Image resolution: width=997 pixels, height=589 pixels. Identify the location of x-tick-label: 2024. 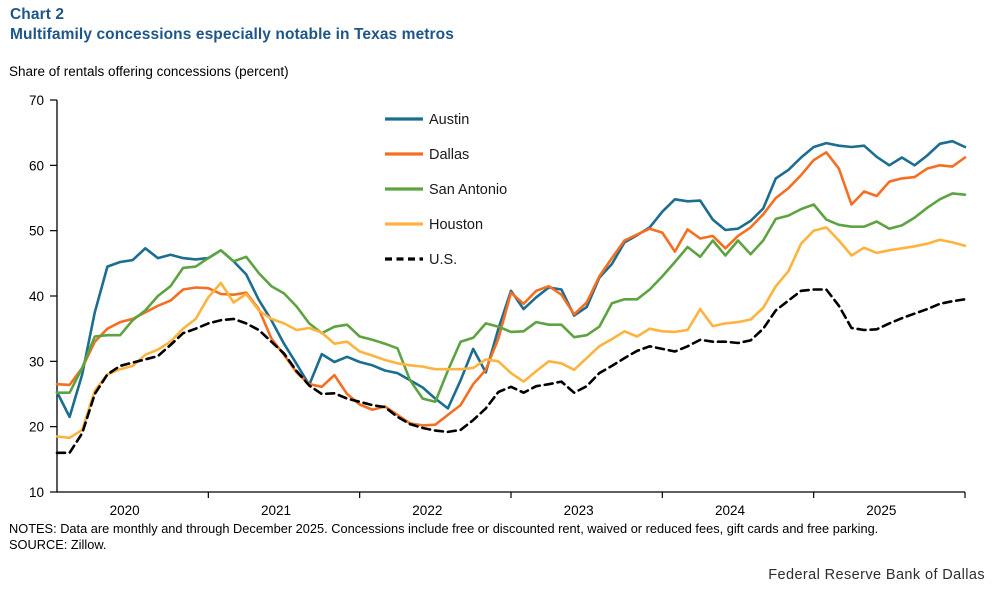
(730, 510).